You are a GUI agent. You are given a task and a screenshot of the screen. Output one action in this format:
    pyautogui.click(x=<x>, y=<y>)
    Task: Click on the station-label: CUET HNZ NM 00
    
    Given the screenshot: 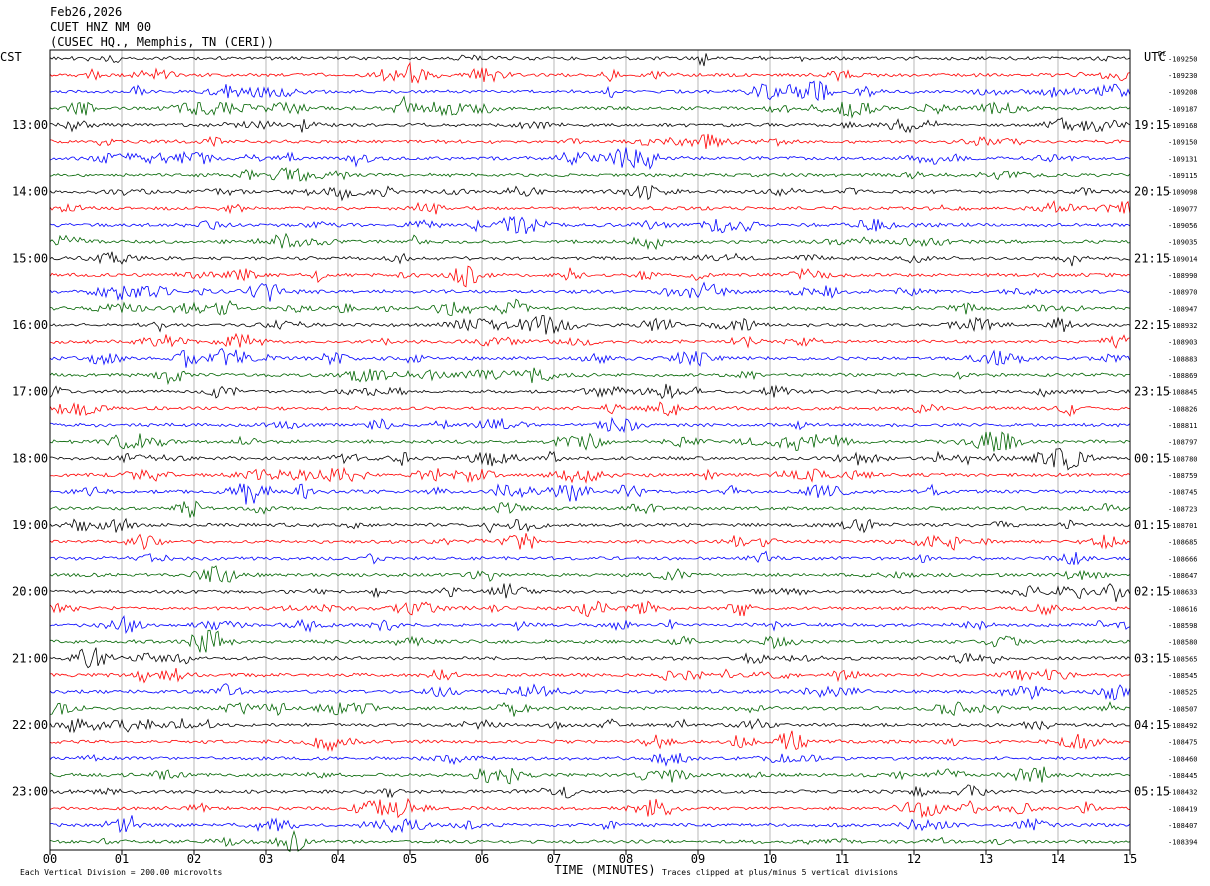 What is the action you would take?
    pyautogui.click(x=101, y=27)
    